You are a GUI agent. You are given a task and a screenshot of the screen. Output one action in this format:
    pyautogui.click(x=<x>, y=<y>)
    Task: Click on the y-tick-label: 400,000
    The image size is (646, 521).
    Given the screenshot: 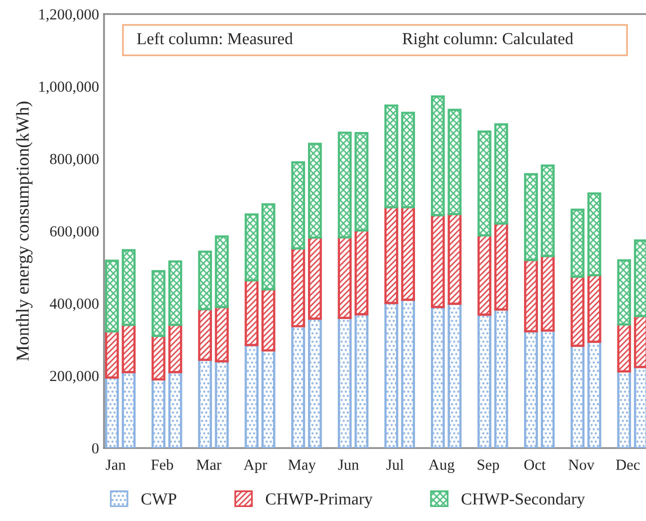 What is the action you would take?
    pyautogui.click(x=74, y=305)
    